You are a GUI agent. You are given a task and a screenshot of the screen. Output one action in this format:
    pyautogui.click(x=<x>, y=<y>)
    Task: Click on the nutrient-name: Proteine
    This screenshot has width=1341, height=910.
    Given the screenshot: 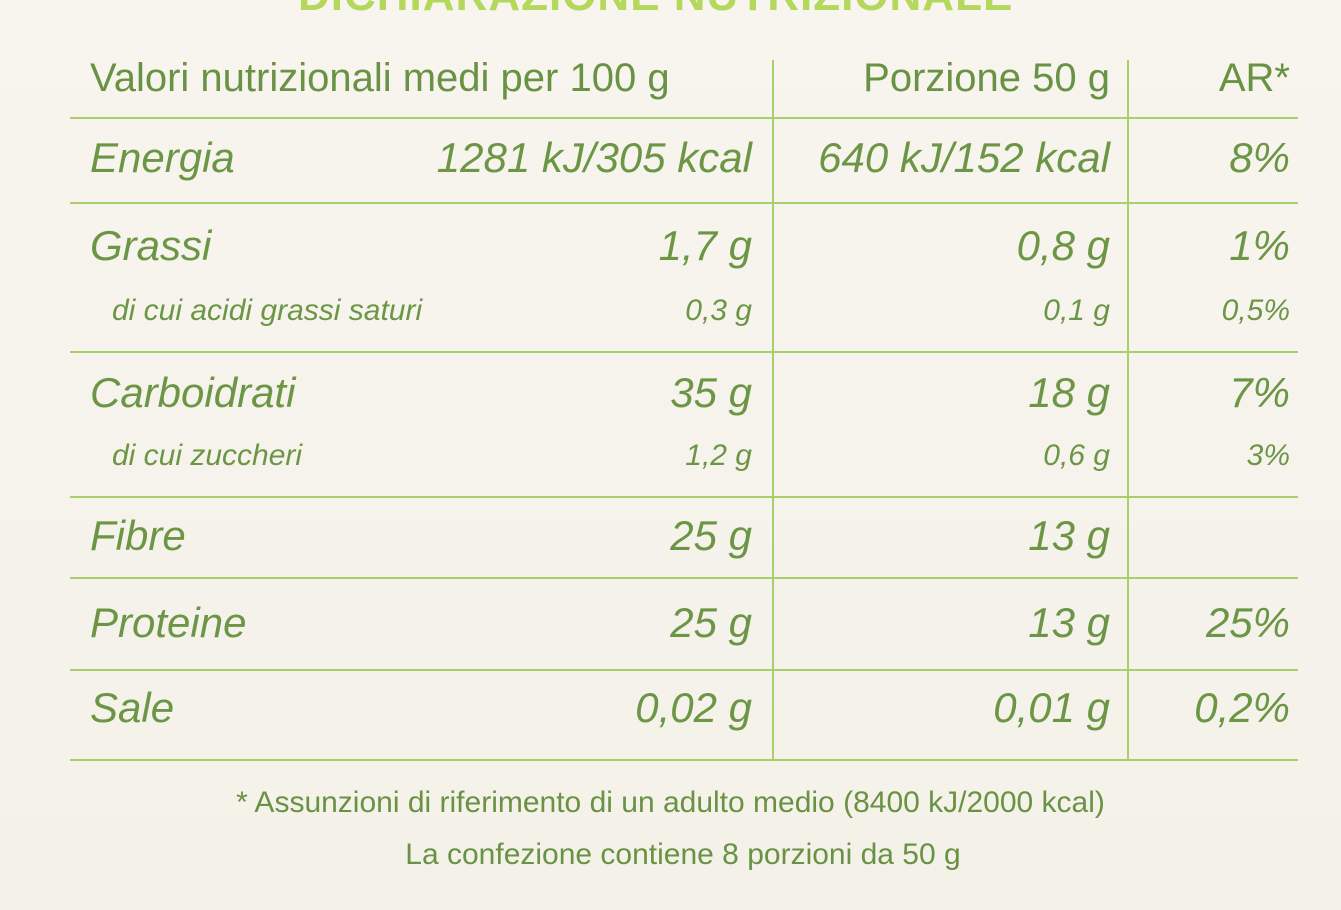 What is the action you would take?
    pyautogui.click(x=168, y=622)
    